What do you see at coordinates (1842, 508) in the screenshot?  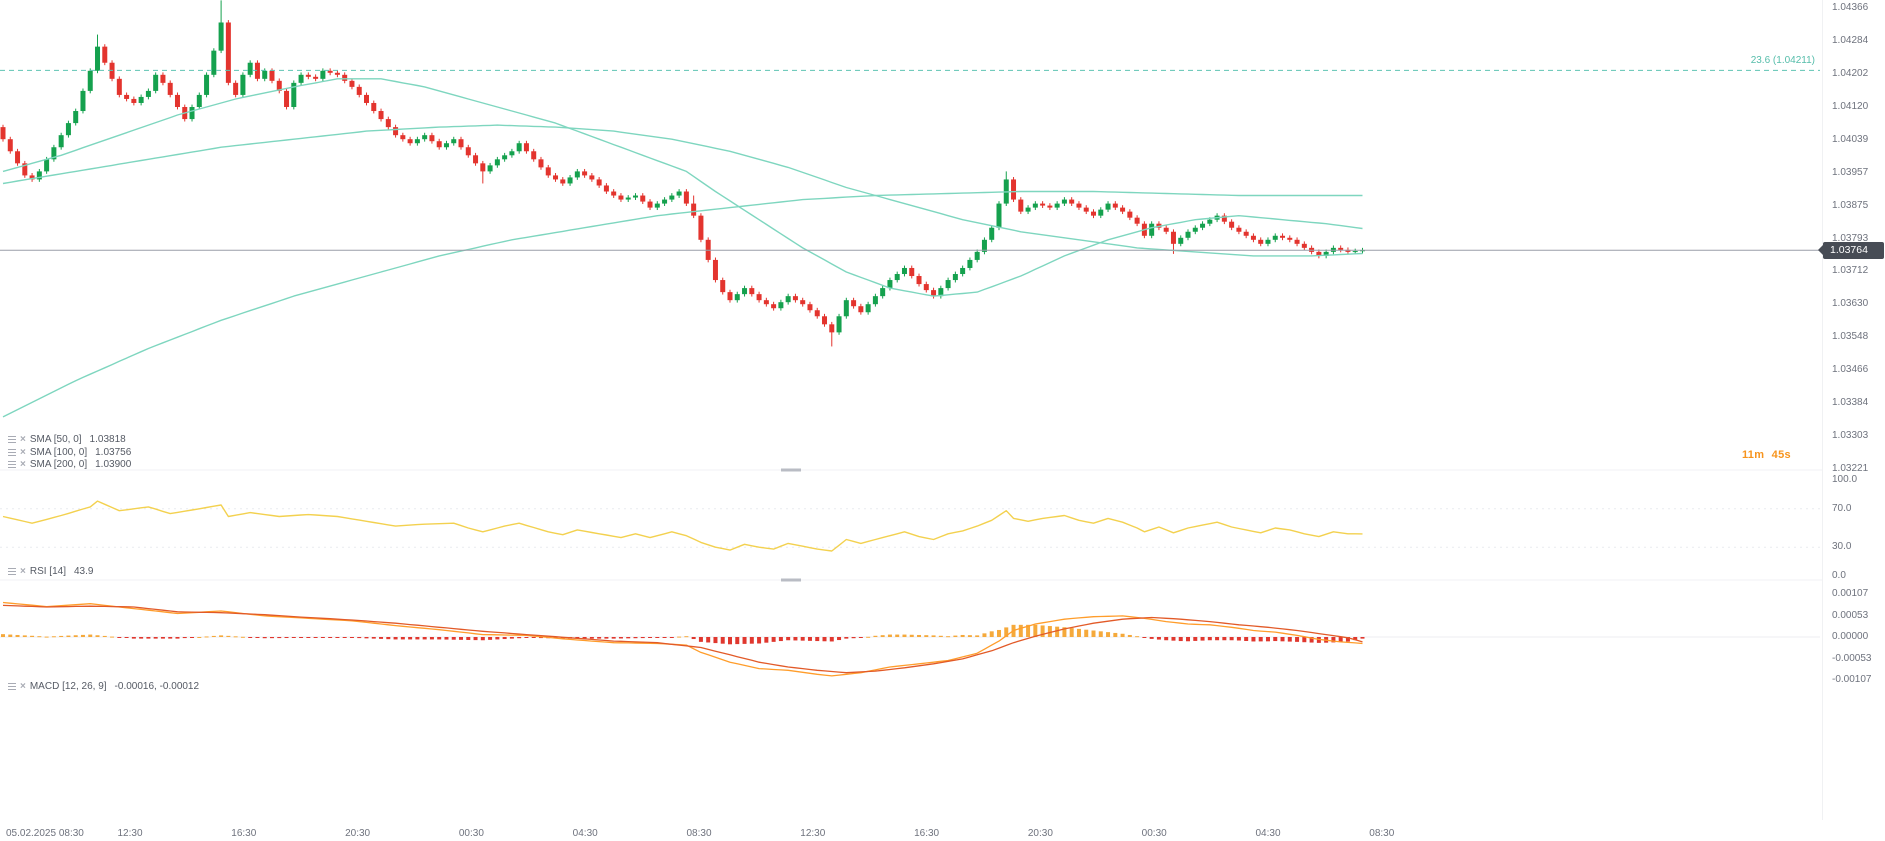 I see `rsi-axis-label: 70.0` at bounding box center [1842, 508].